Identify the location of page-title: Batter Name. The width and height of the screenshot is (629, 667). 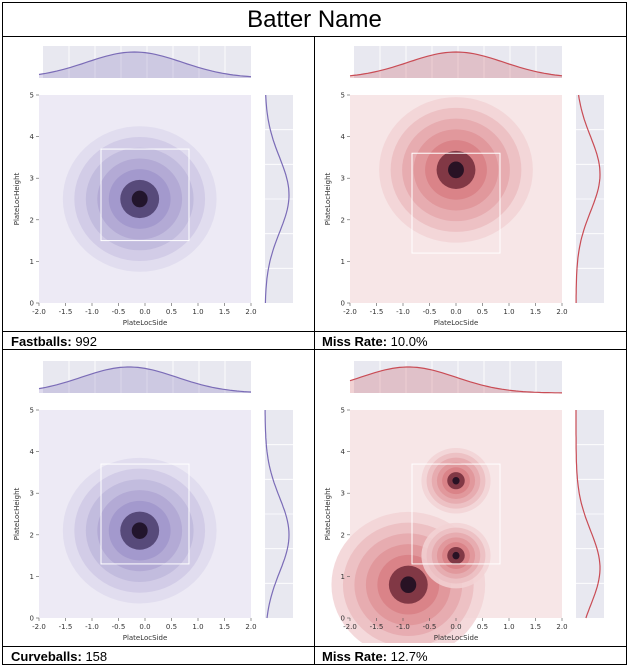
(314, 20).